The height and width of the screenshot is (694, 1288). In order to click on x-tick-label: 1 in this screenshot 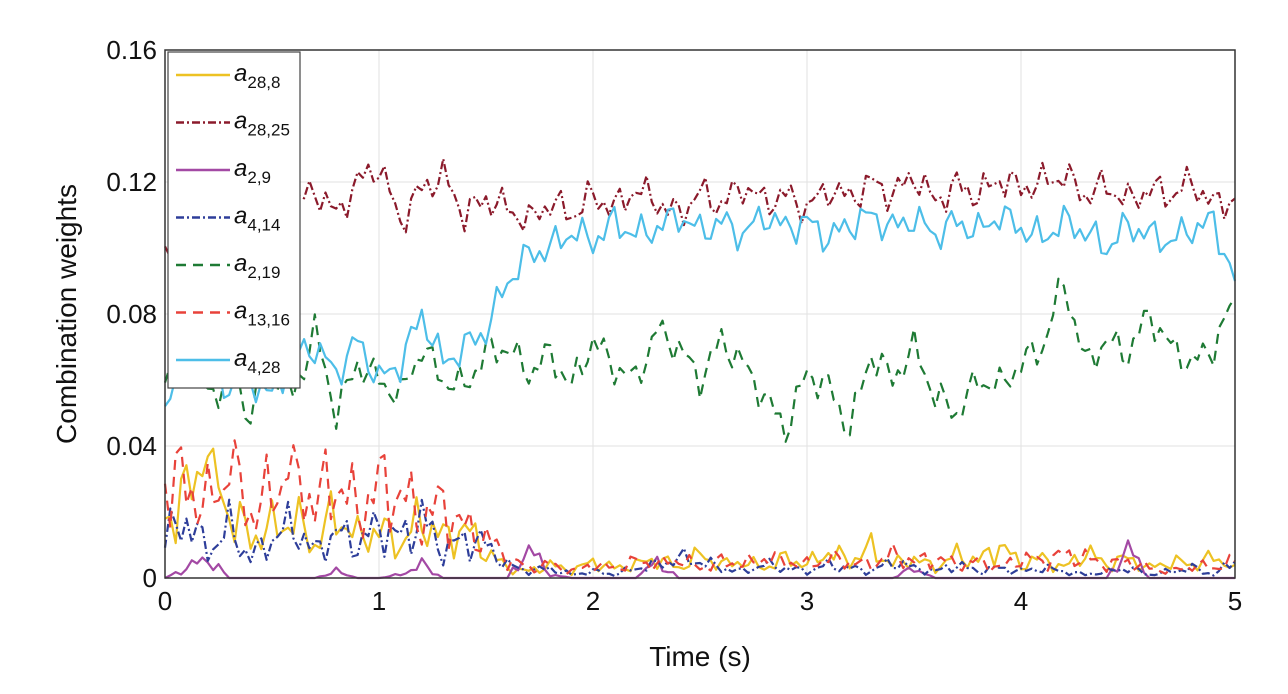, I will do `click(379, 601)`.